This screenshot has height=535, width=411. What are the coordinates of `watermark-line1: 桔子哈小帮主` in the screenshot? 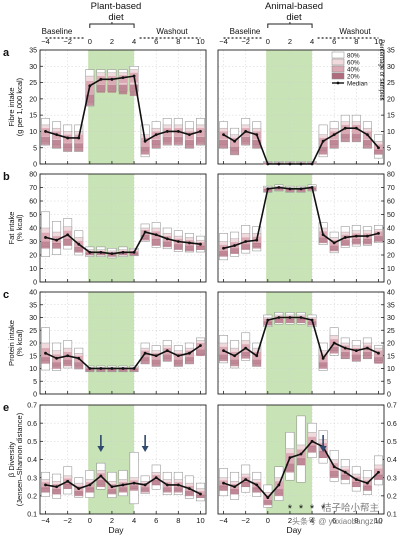 It's located at (350, 508).